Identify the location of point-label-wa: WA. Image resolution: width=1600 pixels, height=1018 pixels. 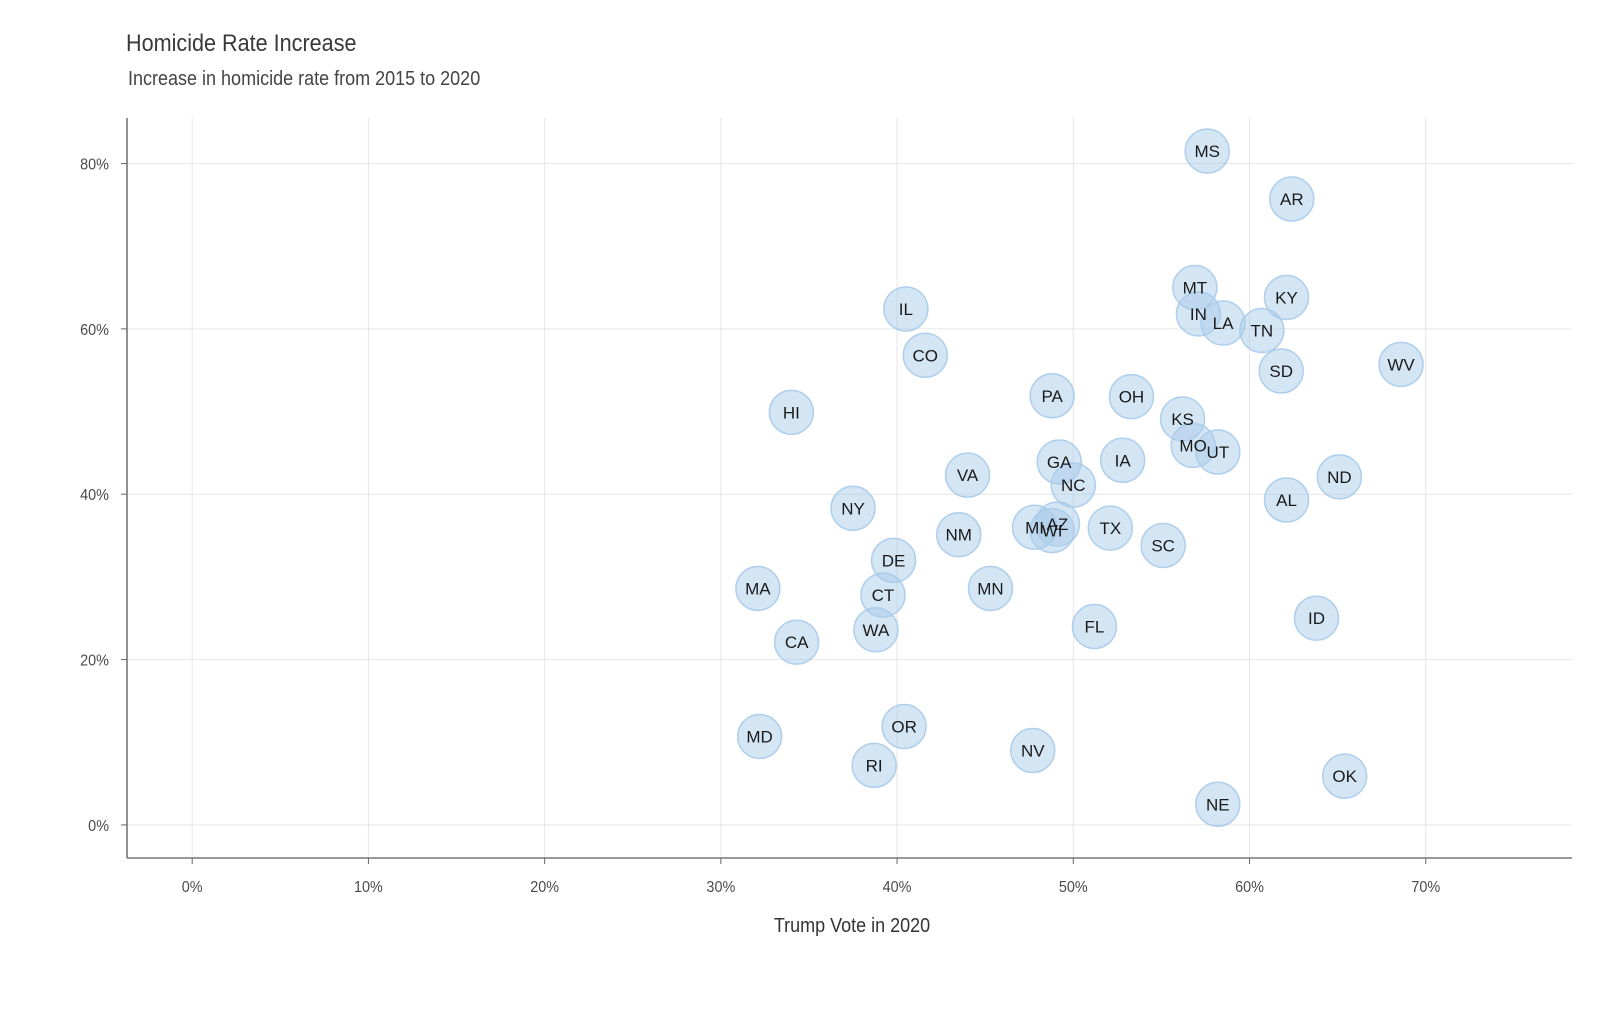
(876, 630).